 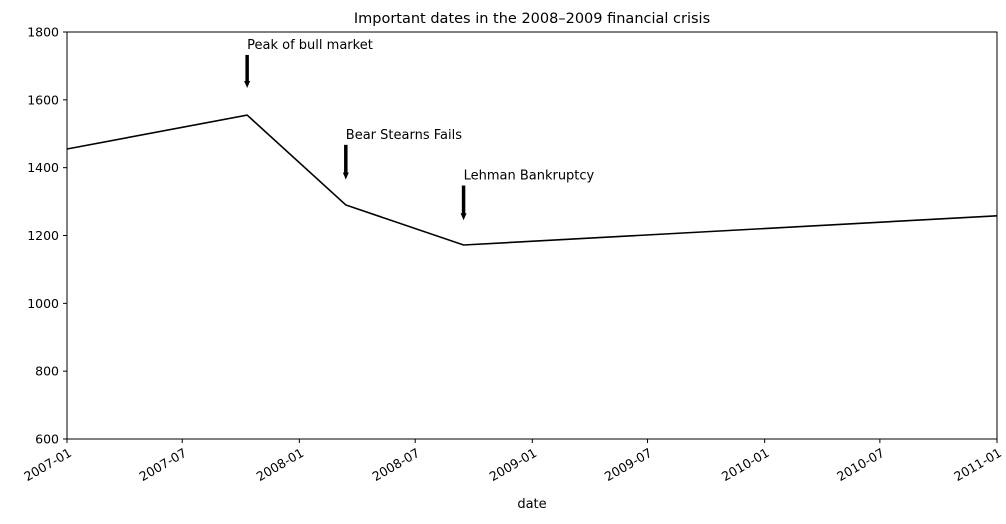 What do you see at coordinates (628, 464) in the screenshot?
I see `x-tick-label: 2009-07` at bounding box center [628, 464].